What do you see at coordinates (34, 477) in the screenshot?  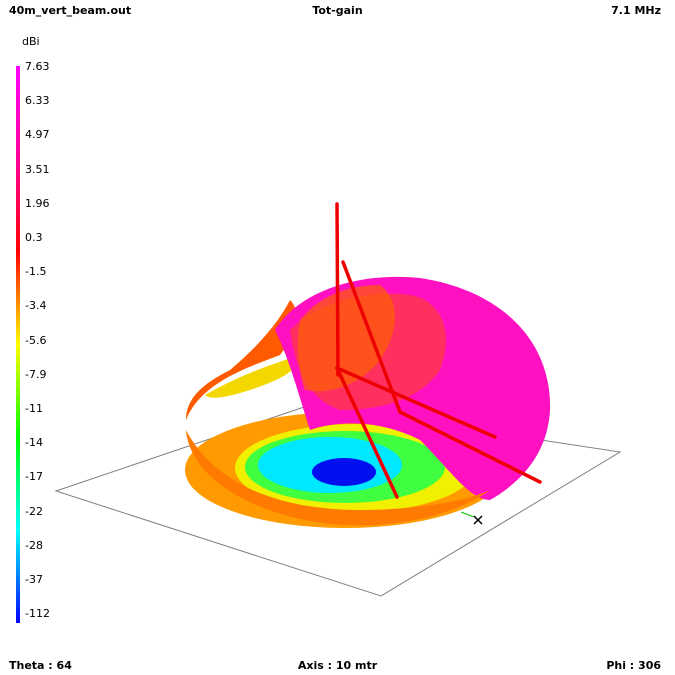 I see `color-scale-tick-label: -17` at bounding box center [34, 477].